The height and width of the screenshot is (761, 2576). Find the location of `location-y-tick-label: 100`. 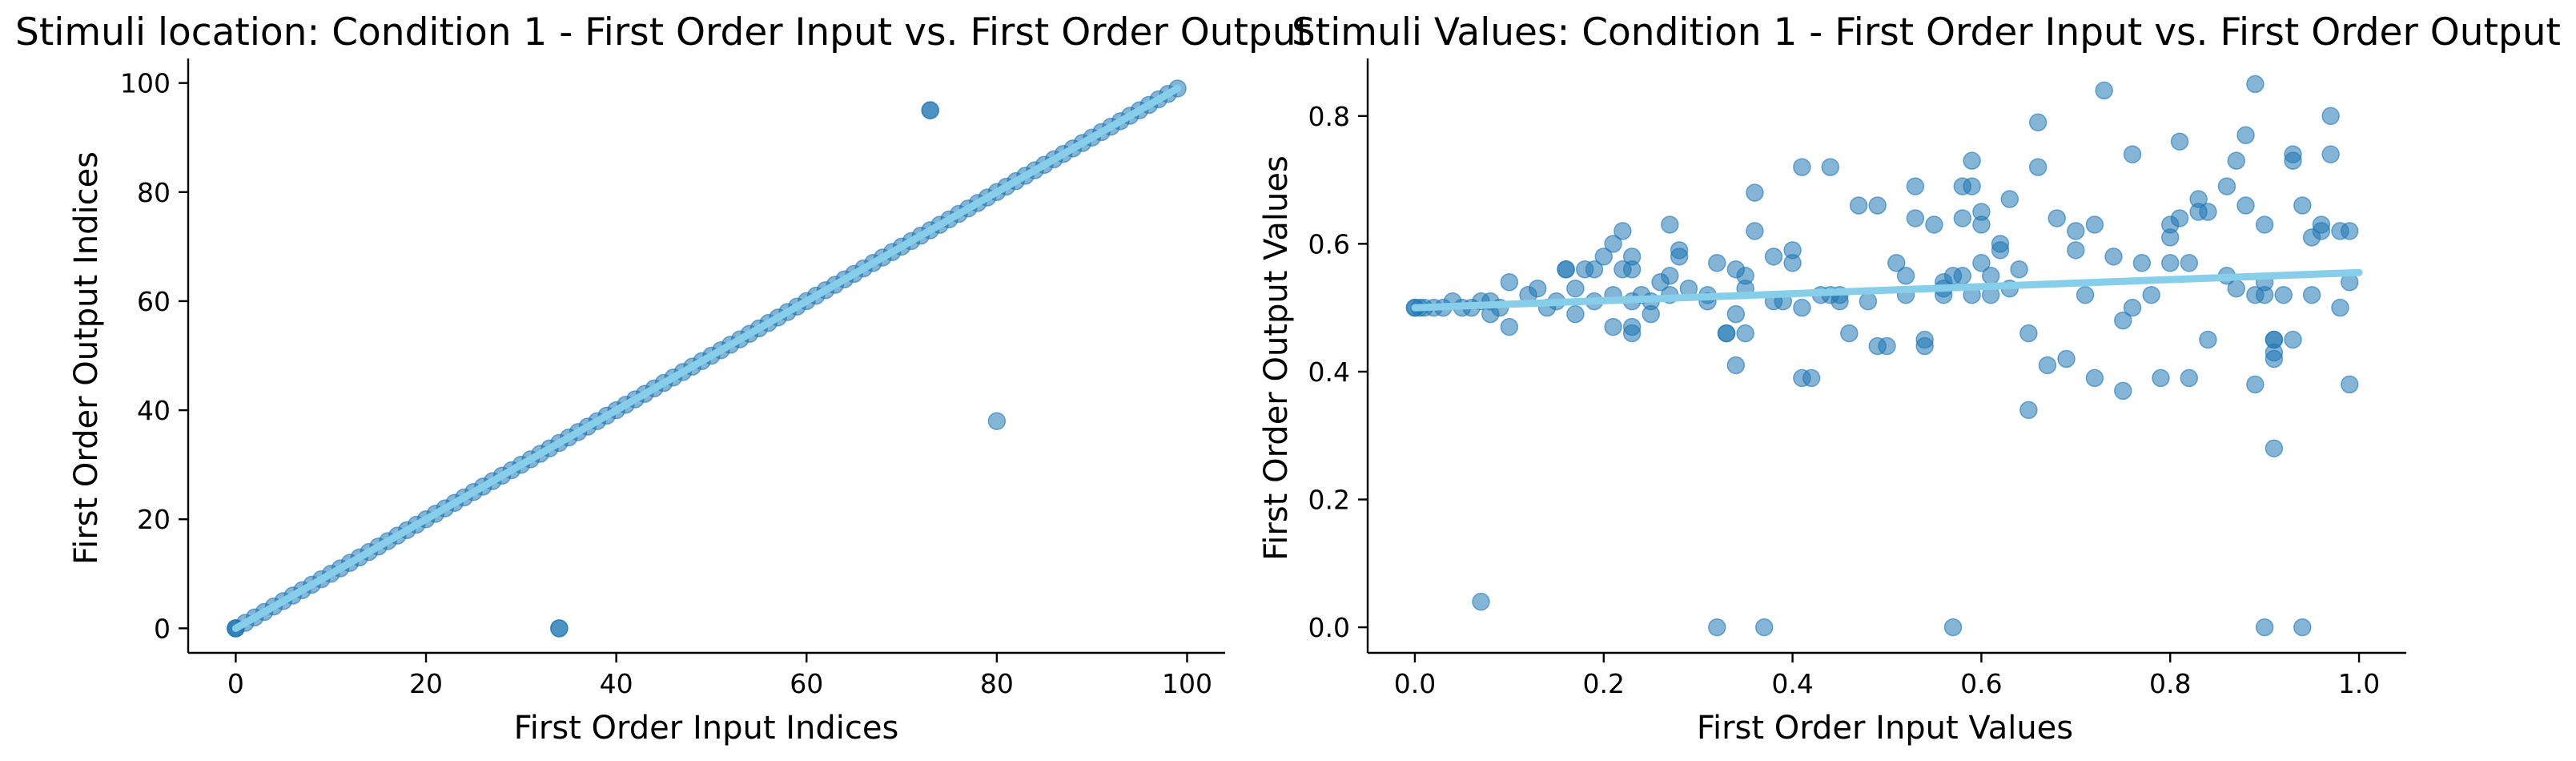

location-y-tick-label: 100 is located at coordinates (145, 83).